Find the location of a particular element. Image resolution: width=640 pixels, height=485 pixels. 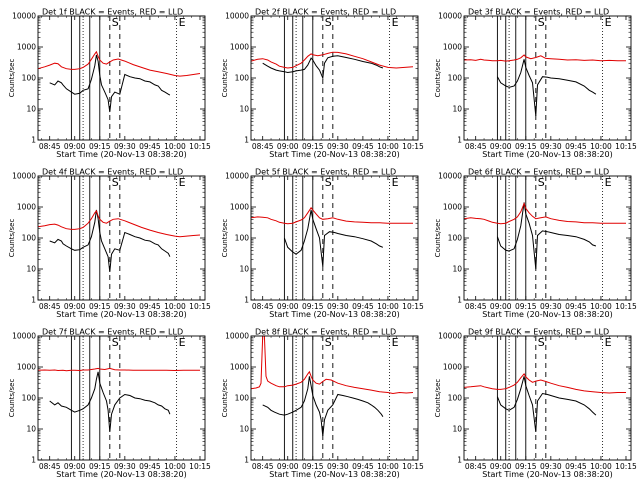

panel-title: Det 2f BLACK = Events, RED = LLD is located at coordinates (325, 12).